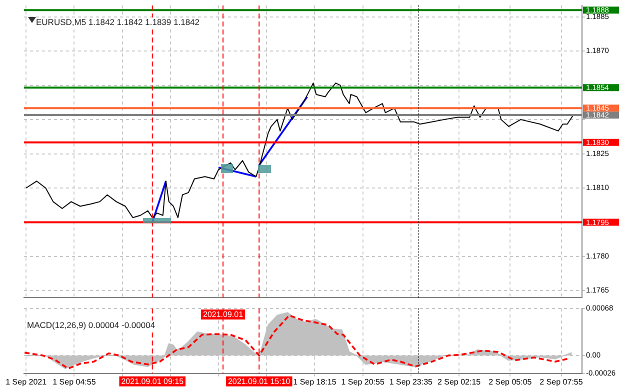 The image size is (620, 388). Describe the element at coordinates (27, 381) in the screenshot. I see `x-tick-label: 1 Sep 2021` at that location.